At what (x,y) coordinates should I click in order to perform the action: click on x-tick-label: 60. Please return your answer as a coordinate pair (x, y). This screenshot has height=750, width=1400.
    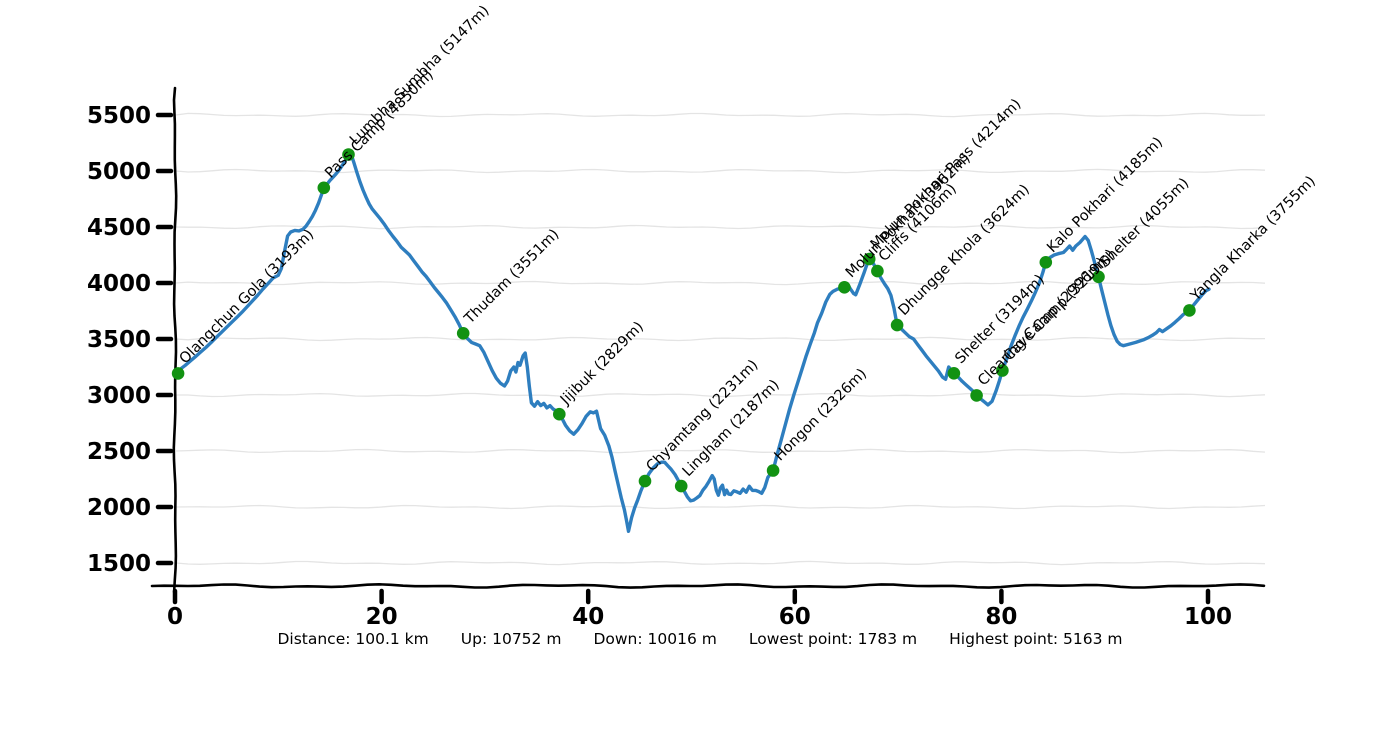
    Looking at the image, I should click on (795, 617).